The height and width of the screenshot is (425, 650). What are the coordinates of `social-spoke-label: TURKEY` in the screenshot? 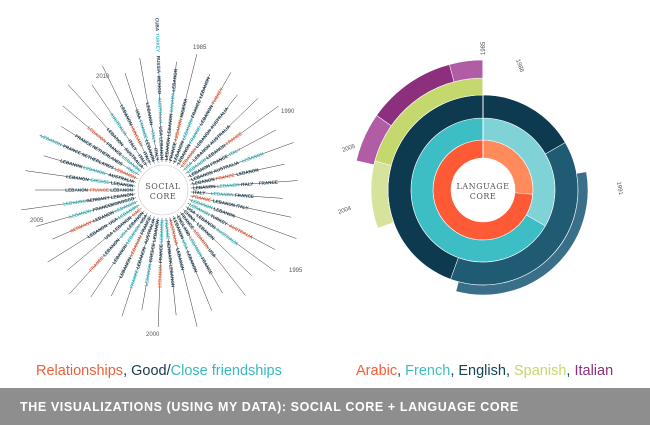 It's located at (217, 96).